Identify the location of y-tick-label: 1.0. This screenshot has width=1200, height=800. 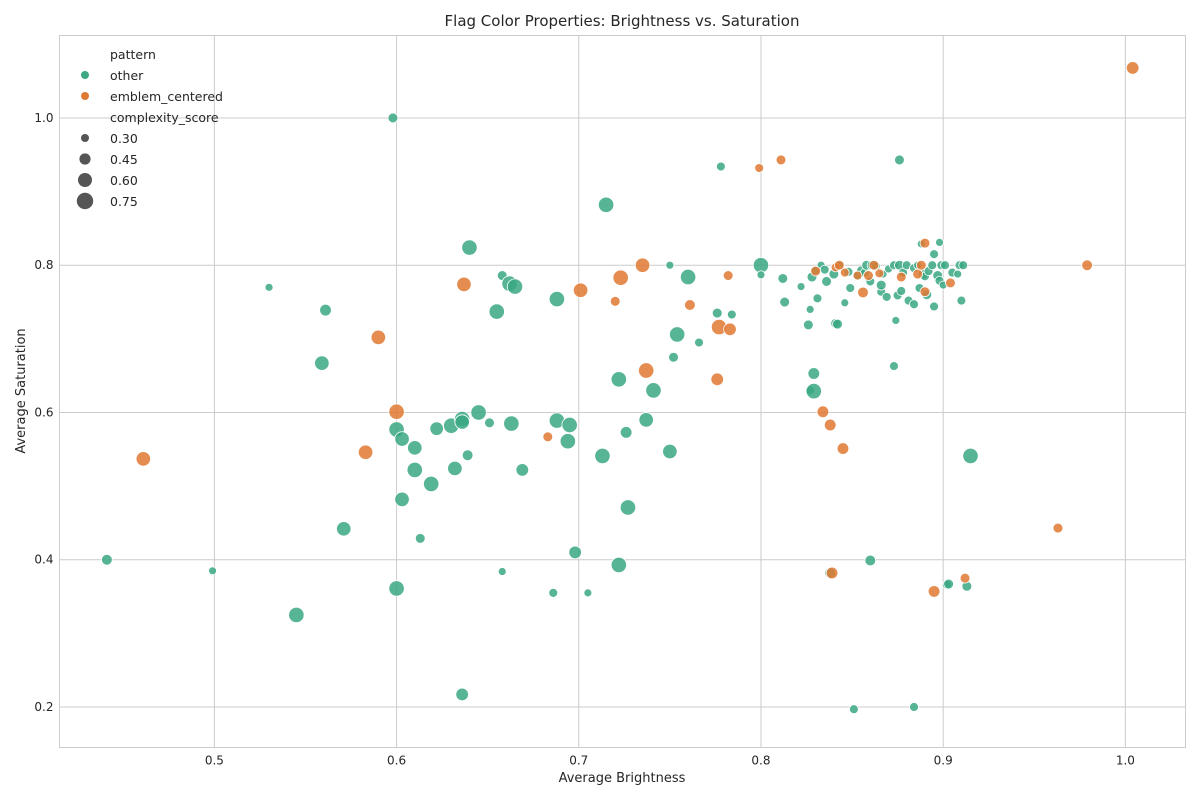
(43, 118).